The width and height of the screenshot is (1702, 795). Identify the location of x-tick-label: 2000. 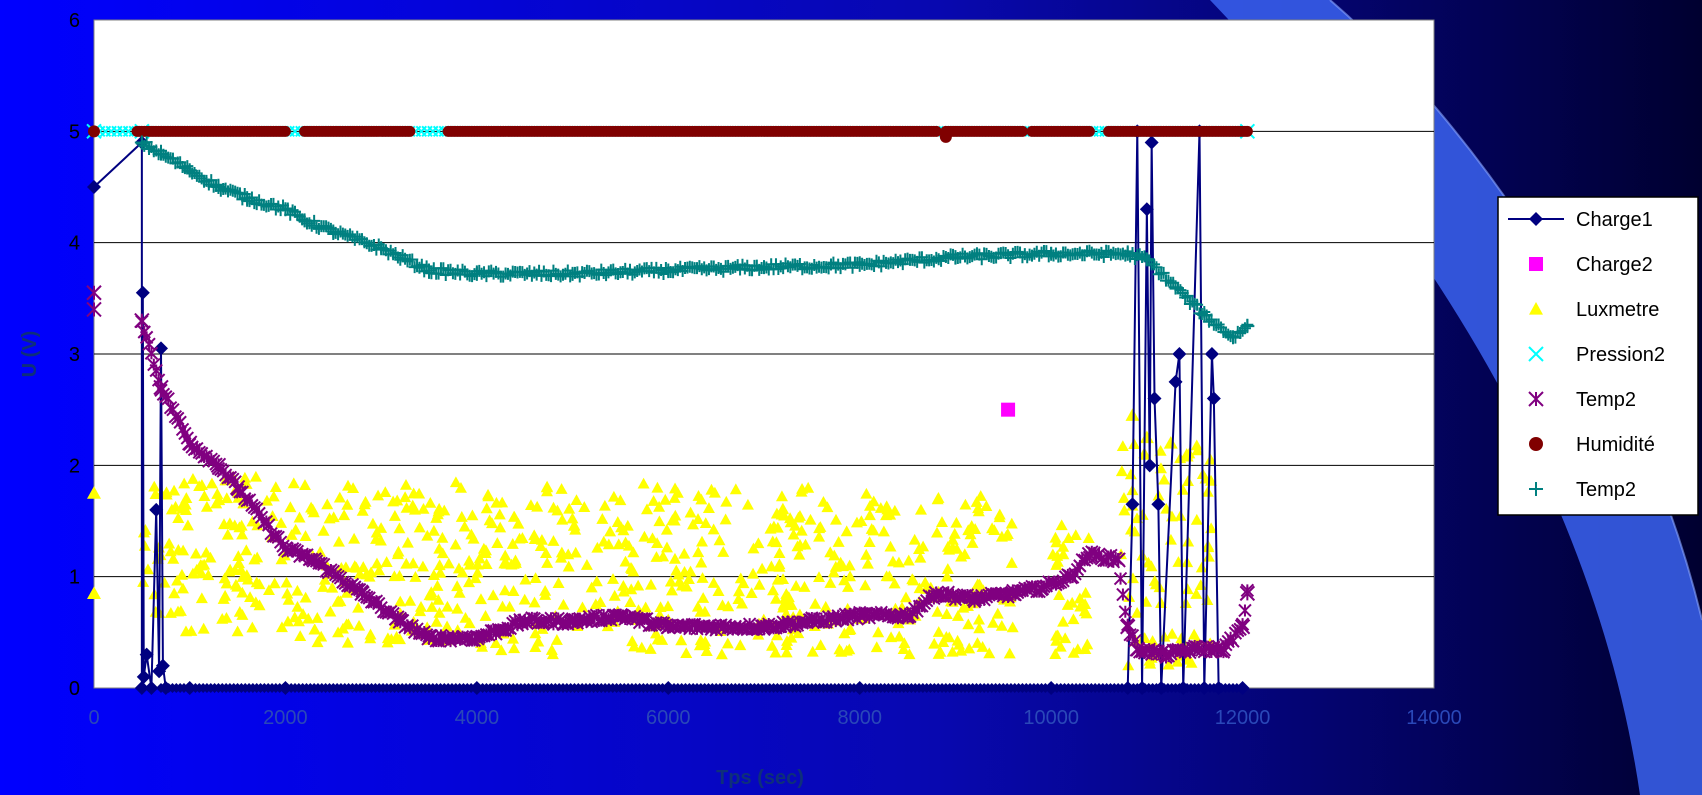
(285, 718).